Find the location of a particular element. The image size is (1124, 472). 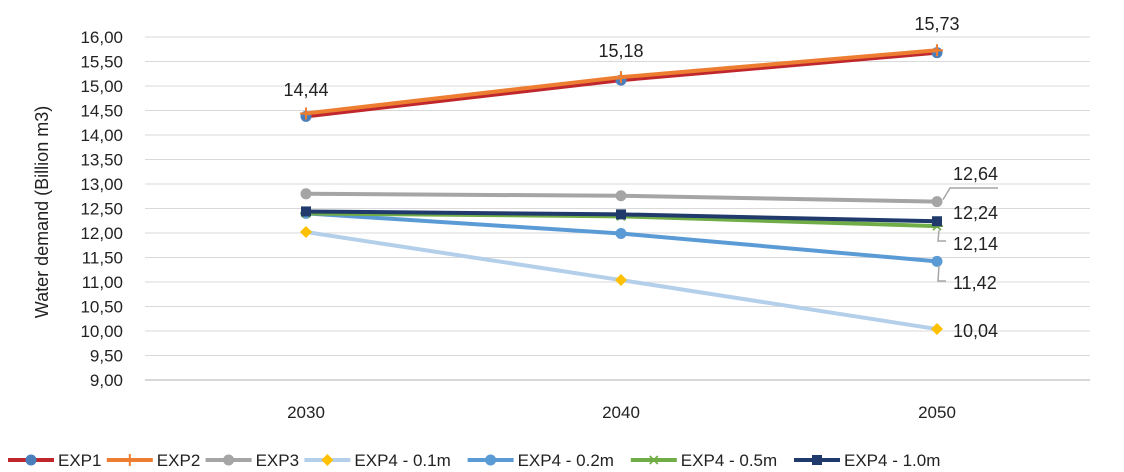

series-exp3 is located at coordinates (621, 198).